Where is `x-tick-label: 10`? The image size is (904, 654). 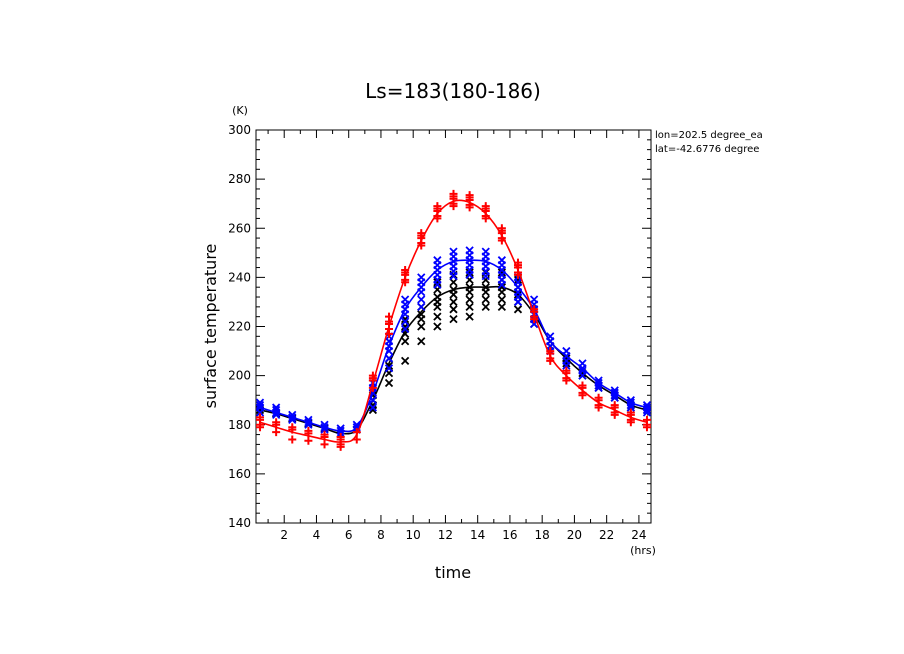
x-tick-label: 10 is located at coordinates (413, 535).